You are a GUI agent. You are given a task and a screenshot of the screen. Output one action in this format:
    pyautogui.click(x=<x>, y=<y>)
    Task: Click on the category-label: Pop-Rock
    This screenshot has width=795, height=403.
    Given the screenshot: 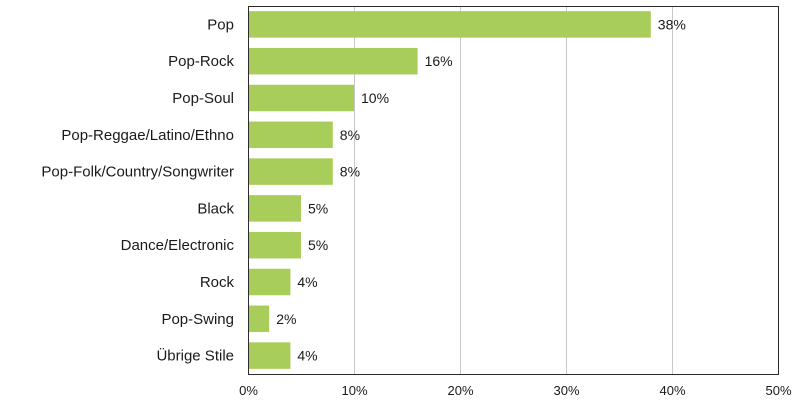 What is the action you would take?
    pyautogui.click(x=201, y=61)
    